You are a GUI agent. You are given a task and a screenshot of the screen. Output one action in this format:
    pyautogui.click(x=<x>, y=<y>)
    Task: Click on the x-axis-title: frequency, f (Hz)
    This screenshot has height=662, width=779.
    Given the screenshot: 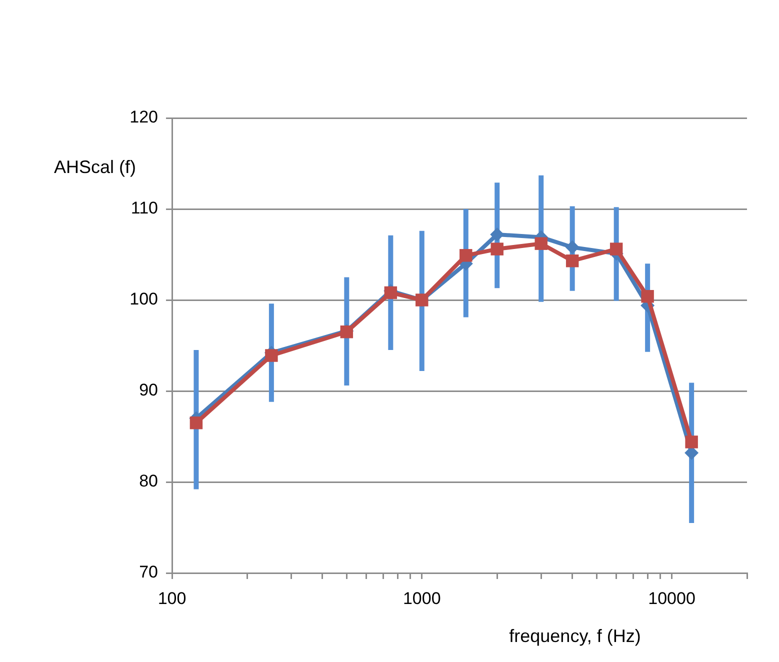 What is the action you would take?
    pyautogui.click(x=575, y=636)
    